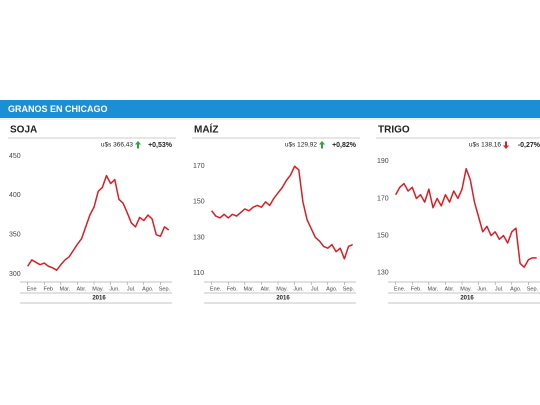 Image resolution: width=540 pixels, height=405 pixels. What do you see at coordinates (23, 130) in the screenshot?
I see `chart-title: SOJA` at bounding box center [23, 130].